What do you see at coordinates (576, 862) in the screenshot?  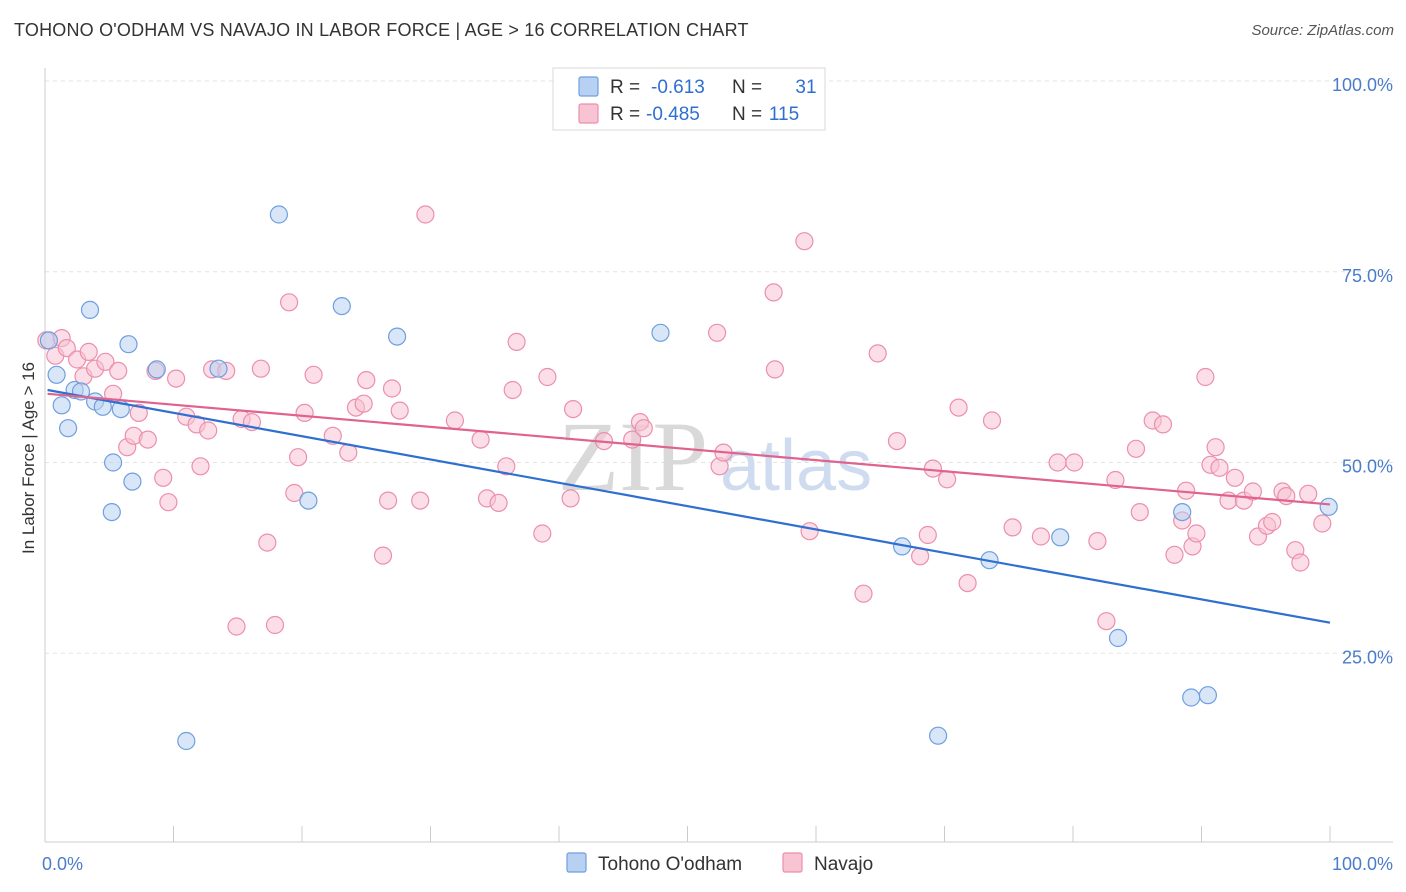 I see `bottom-legend-swatch-tohono` at bounding box center [576, 862].